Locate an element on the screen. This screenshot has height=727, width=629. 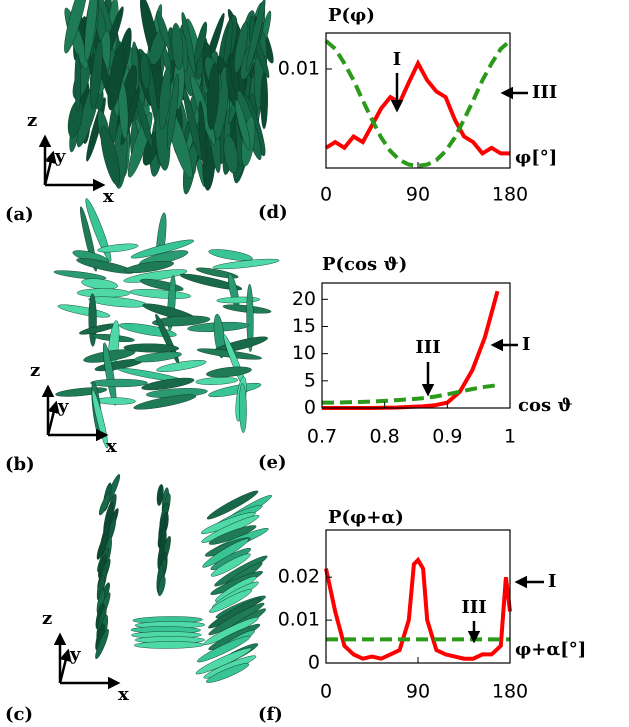
panel-label: (b) is located at coordinates (20, 464).